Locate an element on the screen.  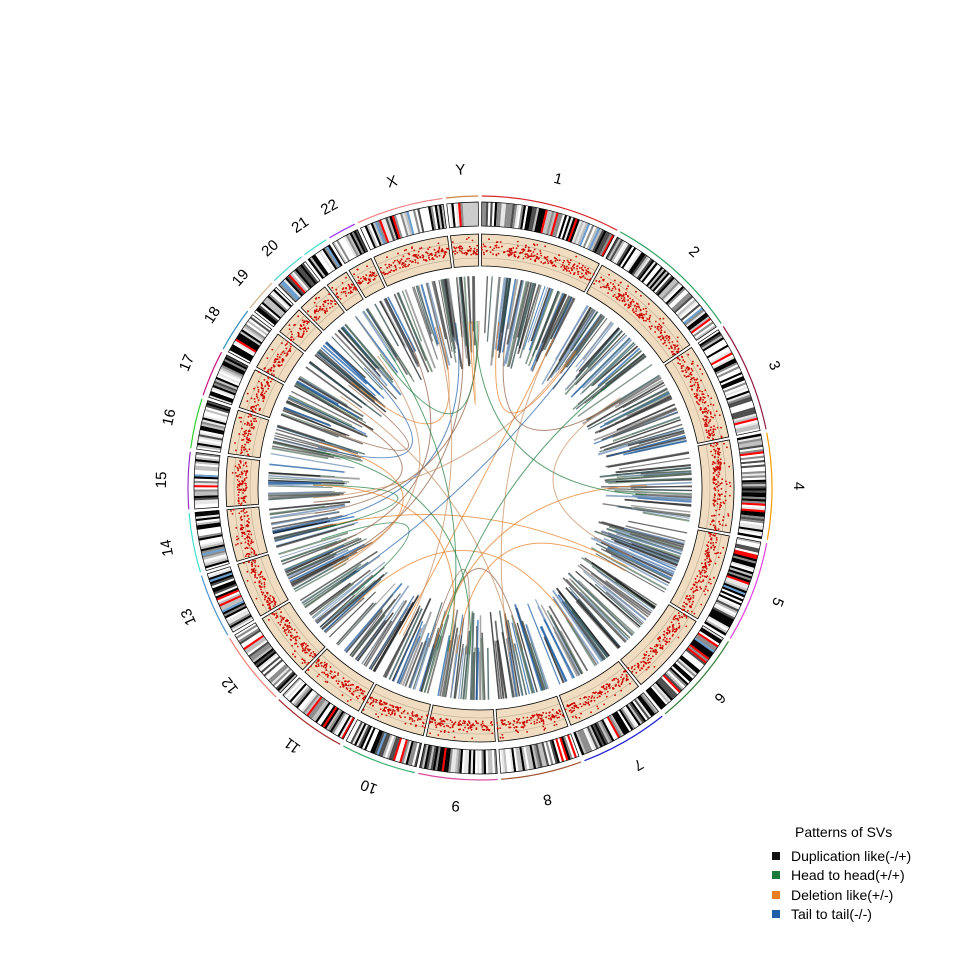
legend-item-head-to-head: Head to head(+/+) is located at coordinates (862, 876).